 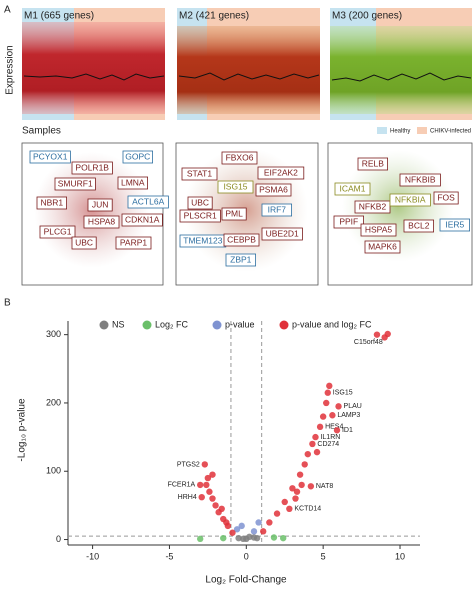 I want to click on gene-label: HSPA5, so click(x=379, y=229).